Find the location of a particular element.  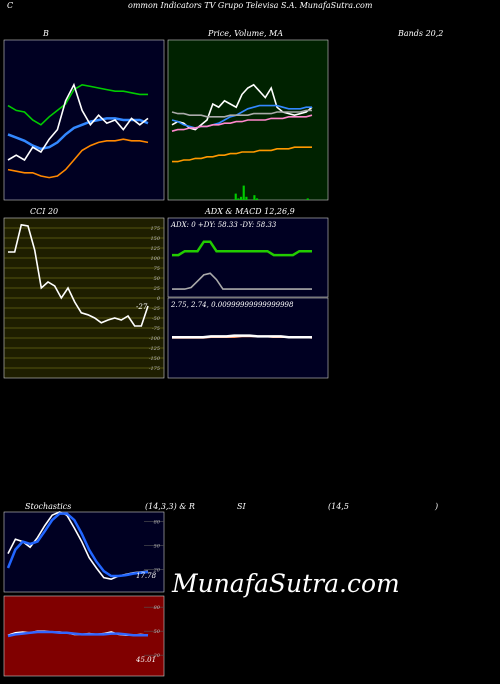

annotation: 45.01 is located at coordinates (145, 660).